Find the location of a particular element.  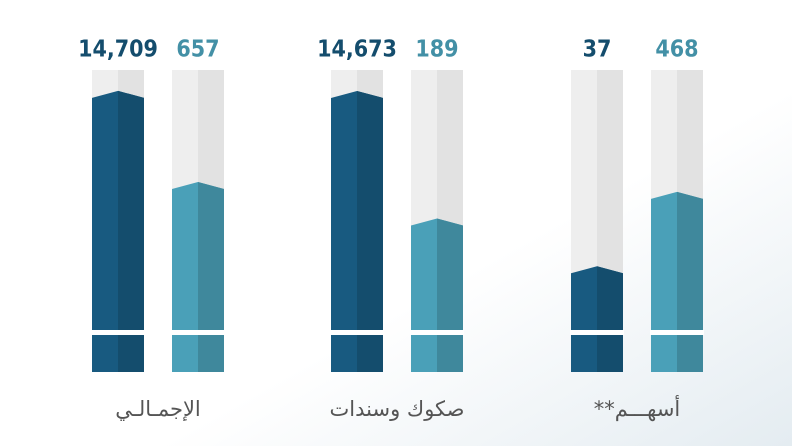

value-label: 14,709 is located at coordinates (118, 50).